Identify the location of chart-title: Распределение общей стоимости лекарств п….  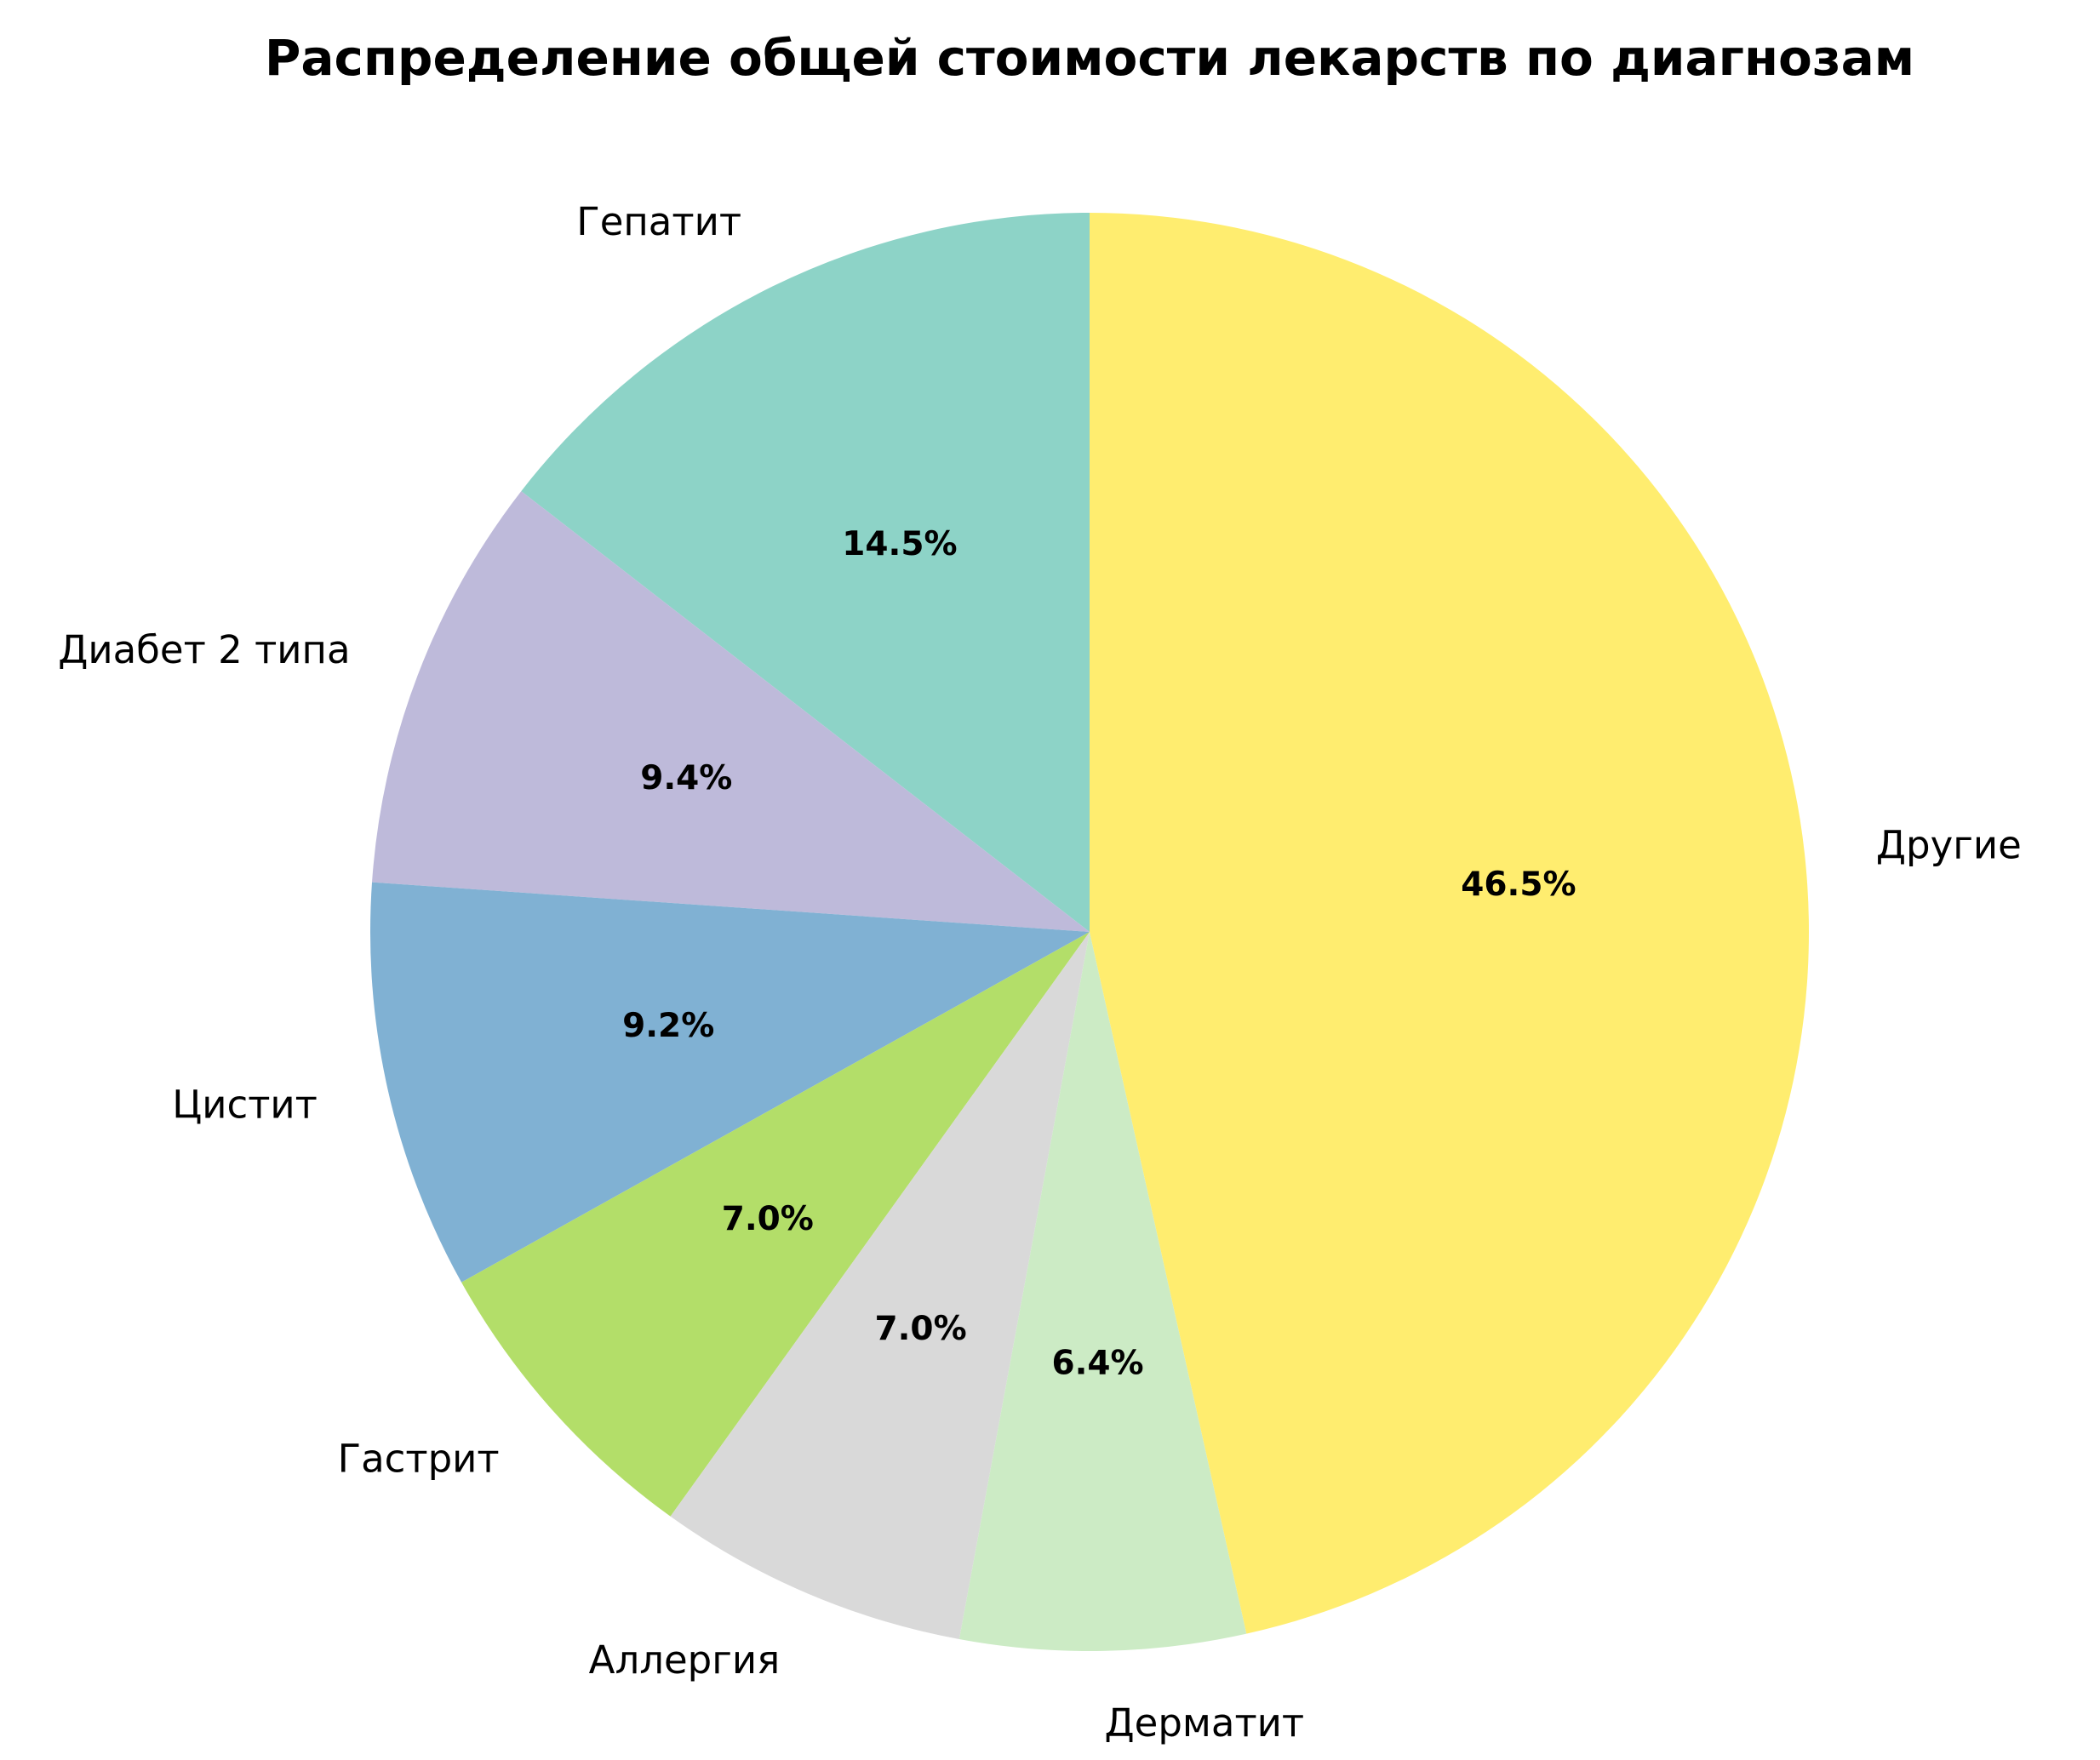
(1089, 58).